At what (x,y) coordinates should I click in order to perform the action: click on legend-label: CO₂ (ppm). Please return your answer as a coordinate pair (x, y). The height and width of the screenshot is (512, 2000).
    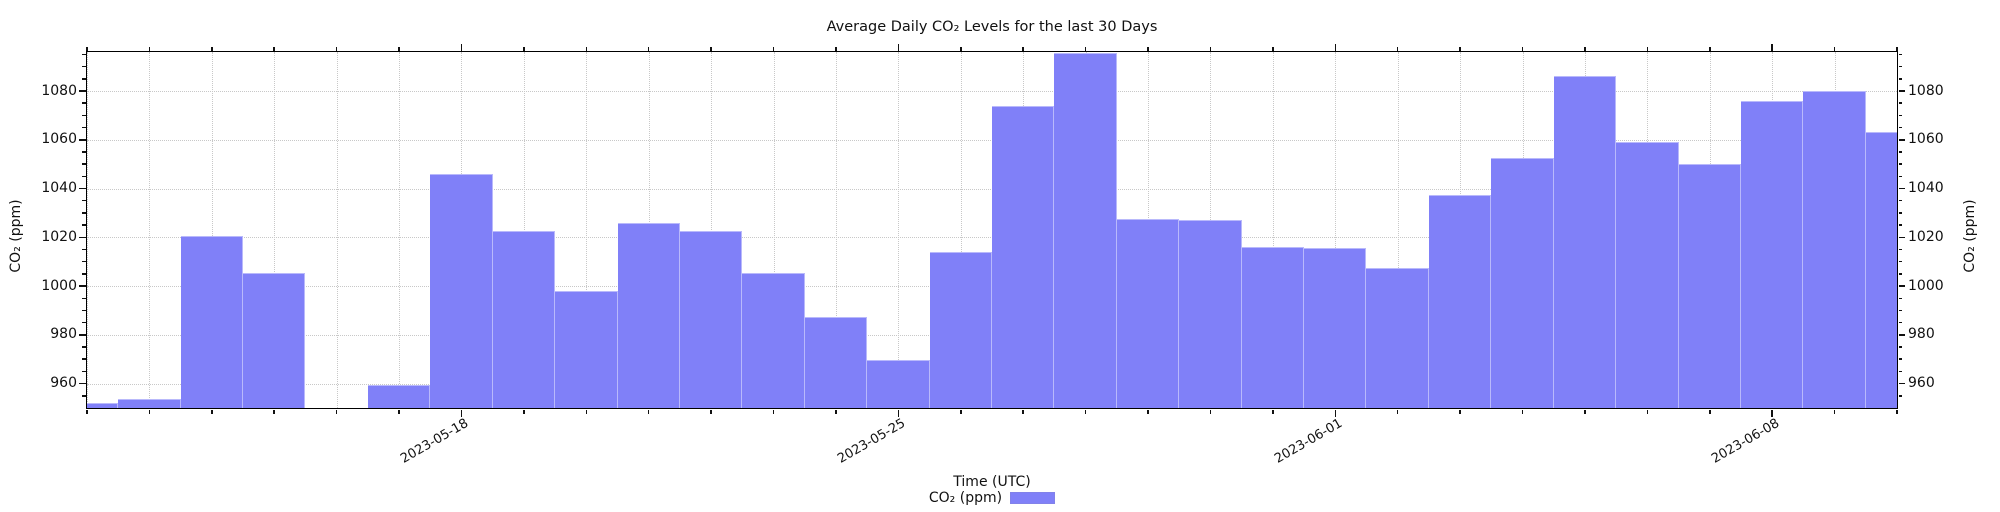
    Looking at the image, I should click on (965, 498).